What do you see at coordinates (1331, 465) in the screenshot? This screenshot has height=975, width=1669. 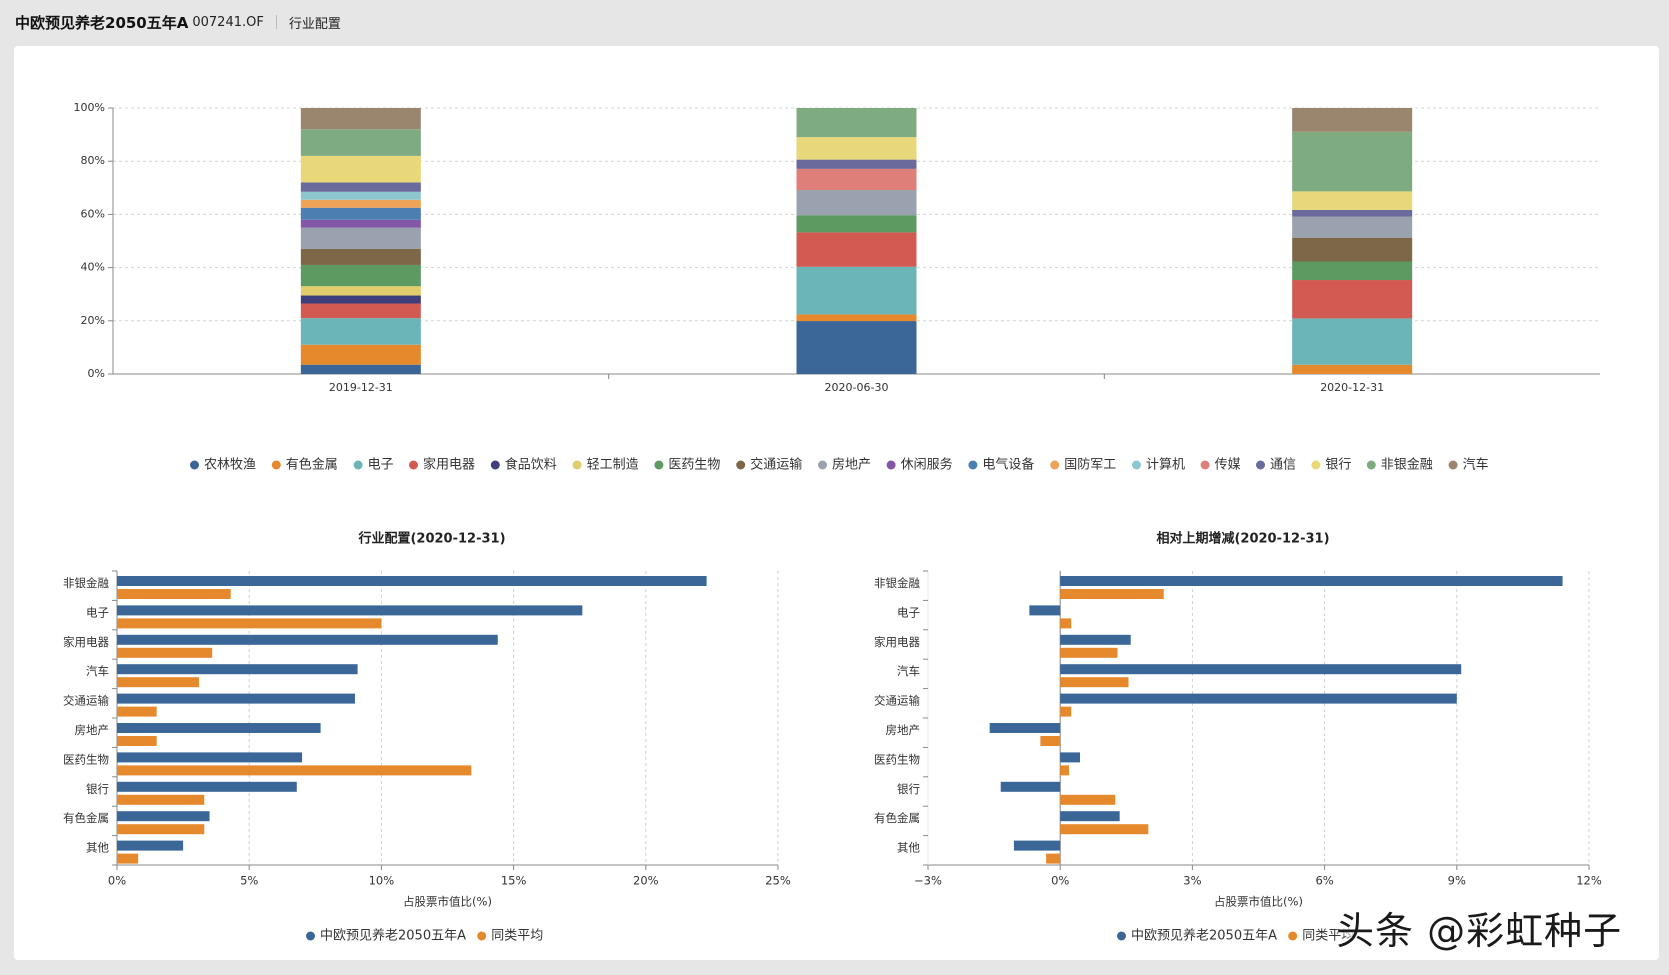 I see `legend-item: 银行` at bounding box center [1331, 465].